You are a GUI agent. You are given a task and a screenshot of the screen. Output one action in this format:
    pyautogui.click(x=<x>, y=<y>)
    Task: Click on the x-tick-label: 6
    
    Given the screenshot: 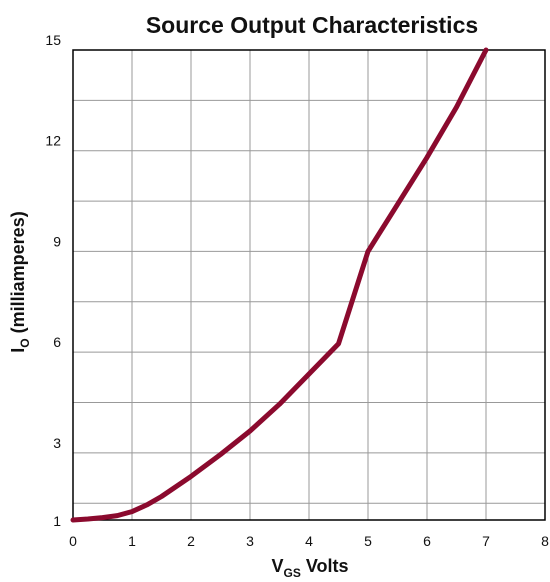 What is the action you would take?
    pyautogui.click(x=427, y=541)
    